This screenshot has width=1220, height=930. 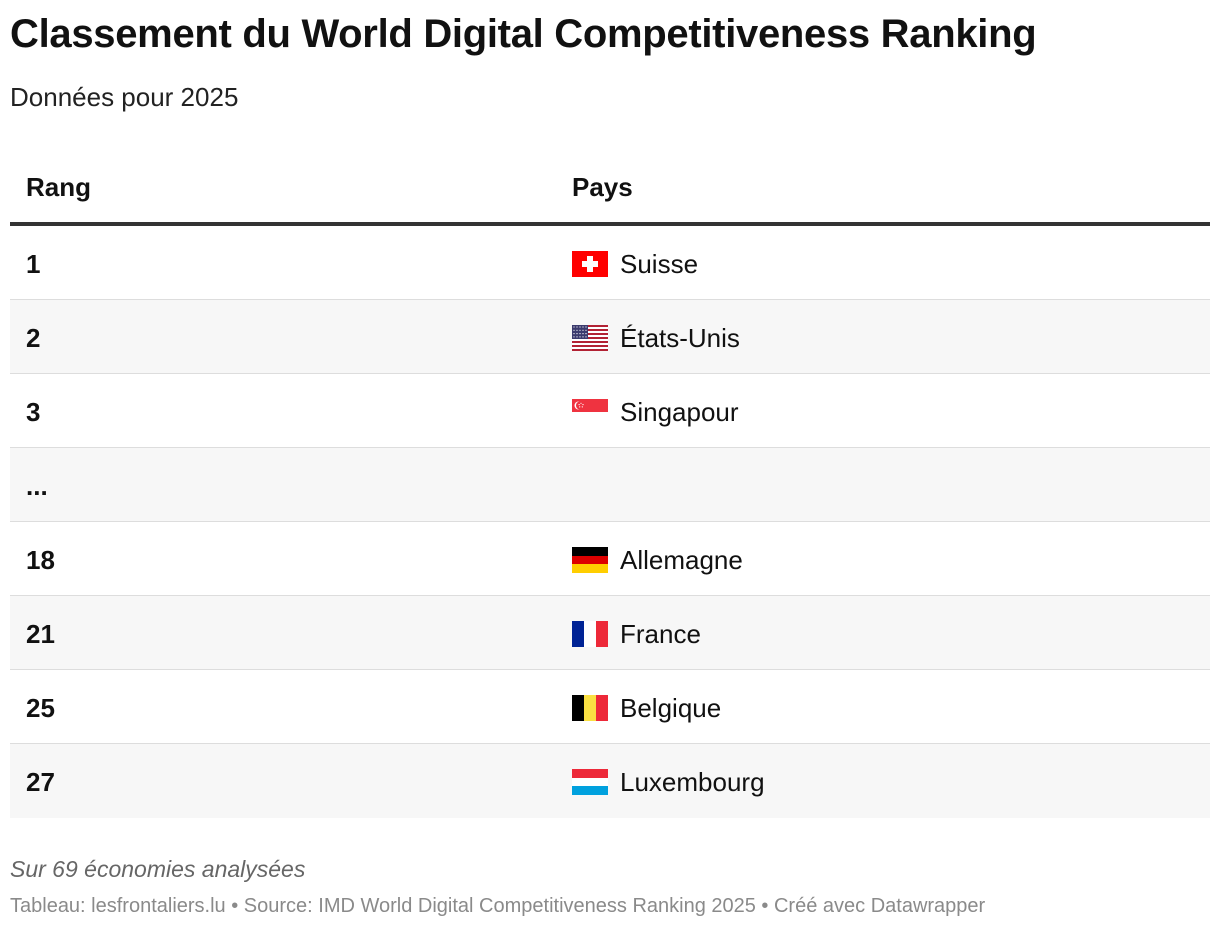 I want to click on table-header: Rang Pays, so click(x=610, y=188).